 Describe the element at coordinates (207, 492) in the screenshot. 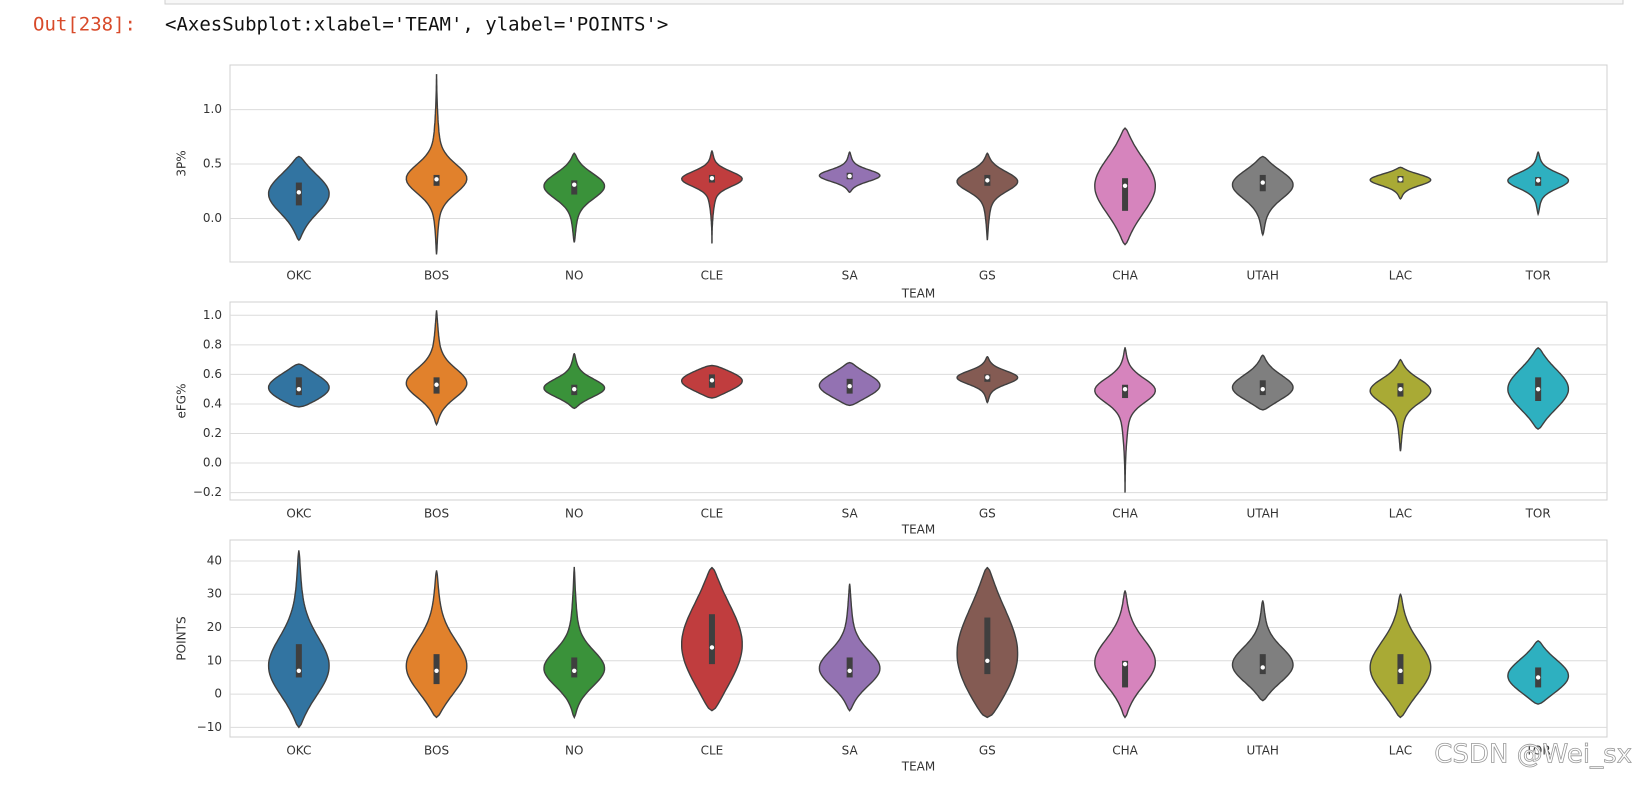

I see `y-tick-label: −0.2` at that location.